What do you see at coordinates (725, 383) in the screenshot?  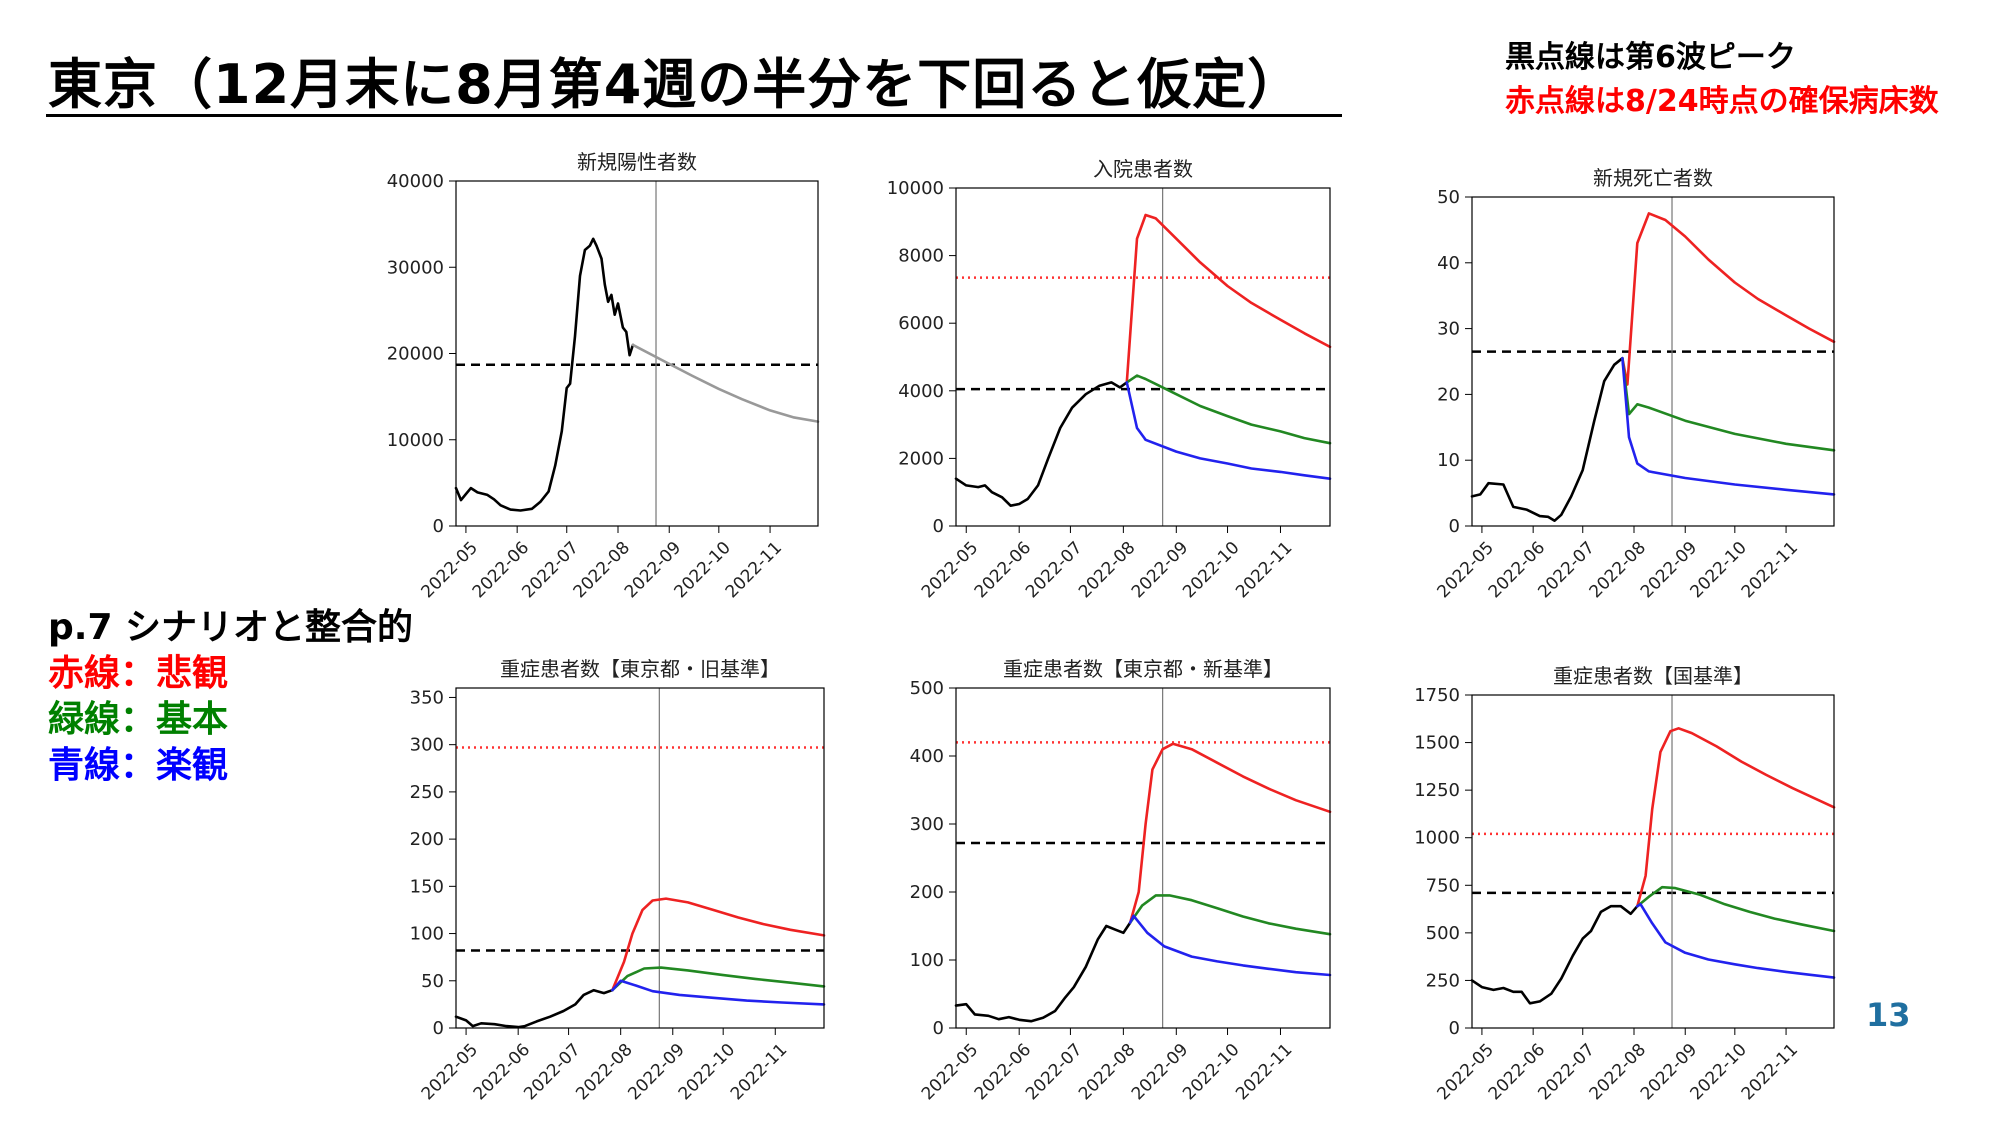 I see `series-projection` at bounding box center [725, 383].